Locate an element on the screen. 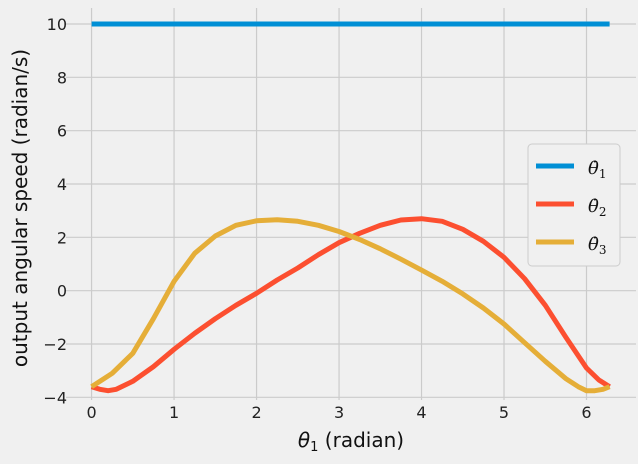 The width and height of the screenshot is (638, 464). y-tick-label: 4 is located at coordinates (62, 184).